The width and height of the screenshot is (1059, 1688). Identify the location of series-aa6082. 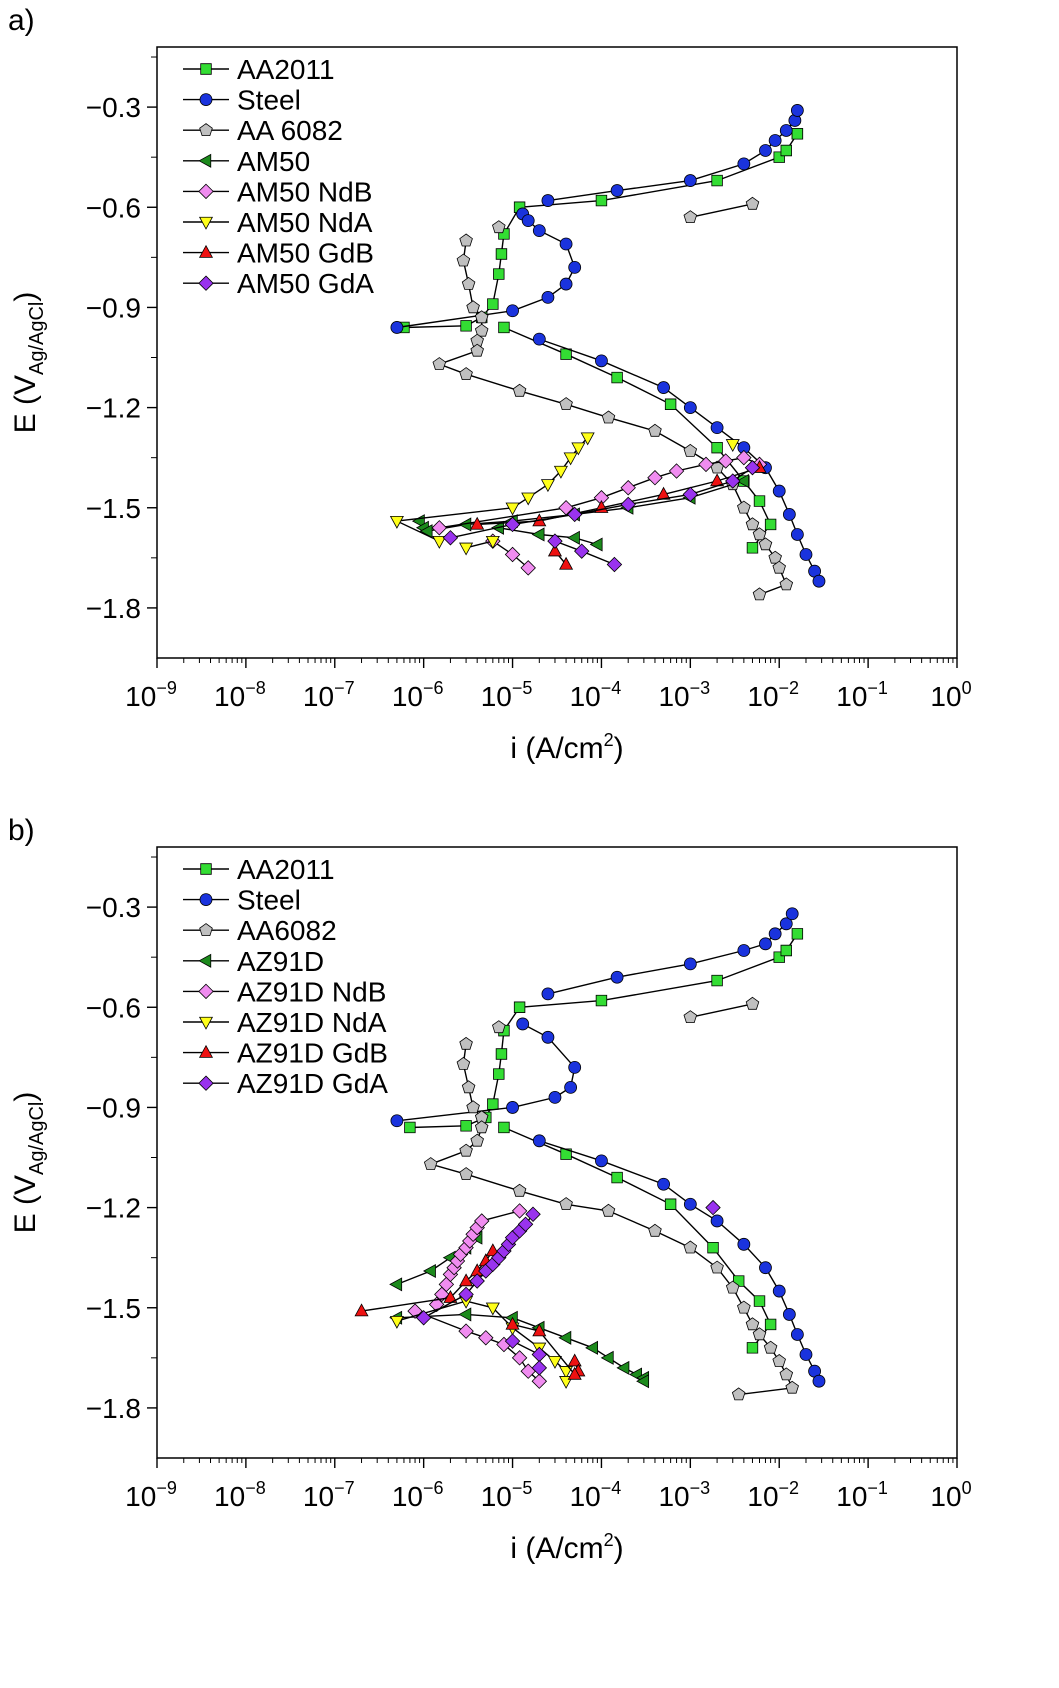
(611, 1198).